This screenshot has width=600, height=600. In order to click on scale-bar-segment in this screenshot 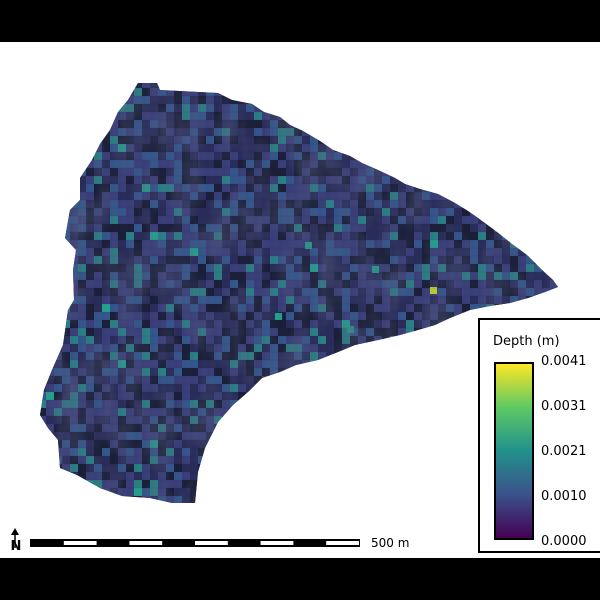, I will do `click(146, 543)`.